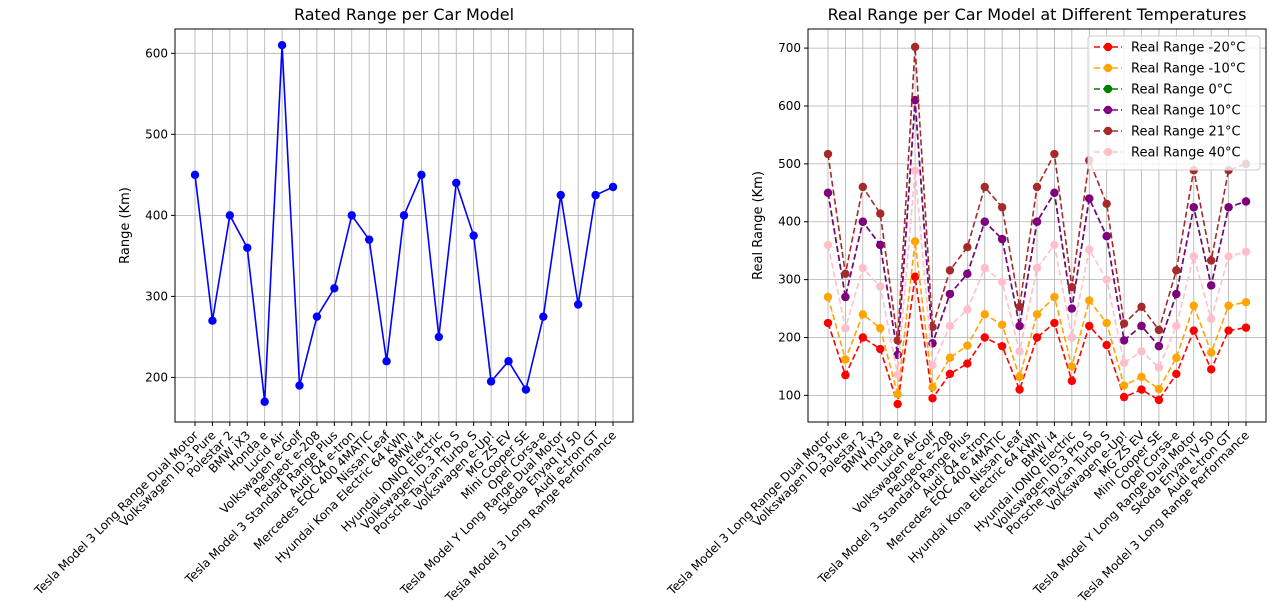  I want to click on legend-item: Real Range 21°C, so click(1167, 132).